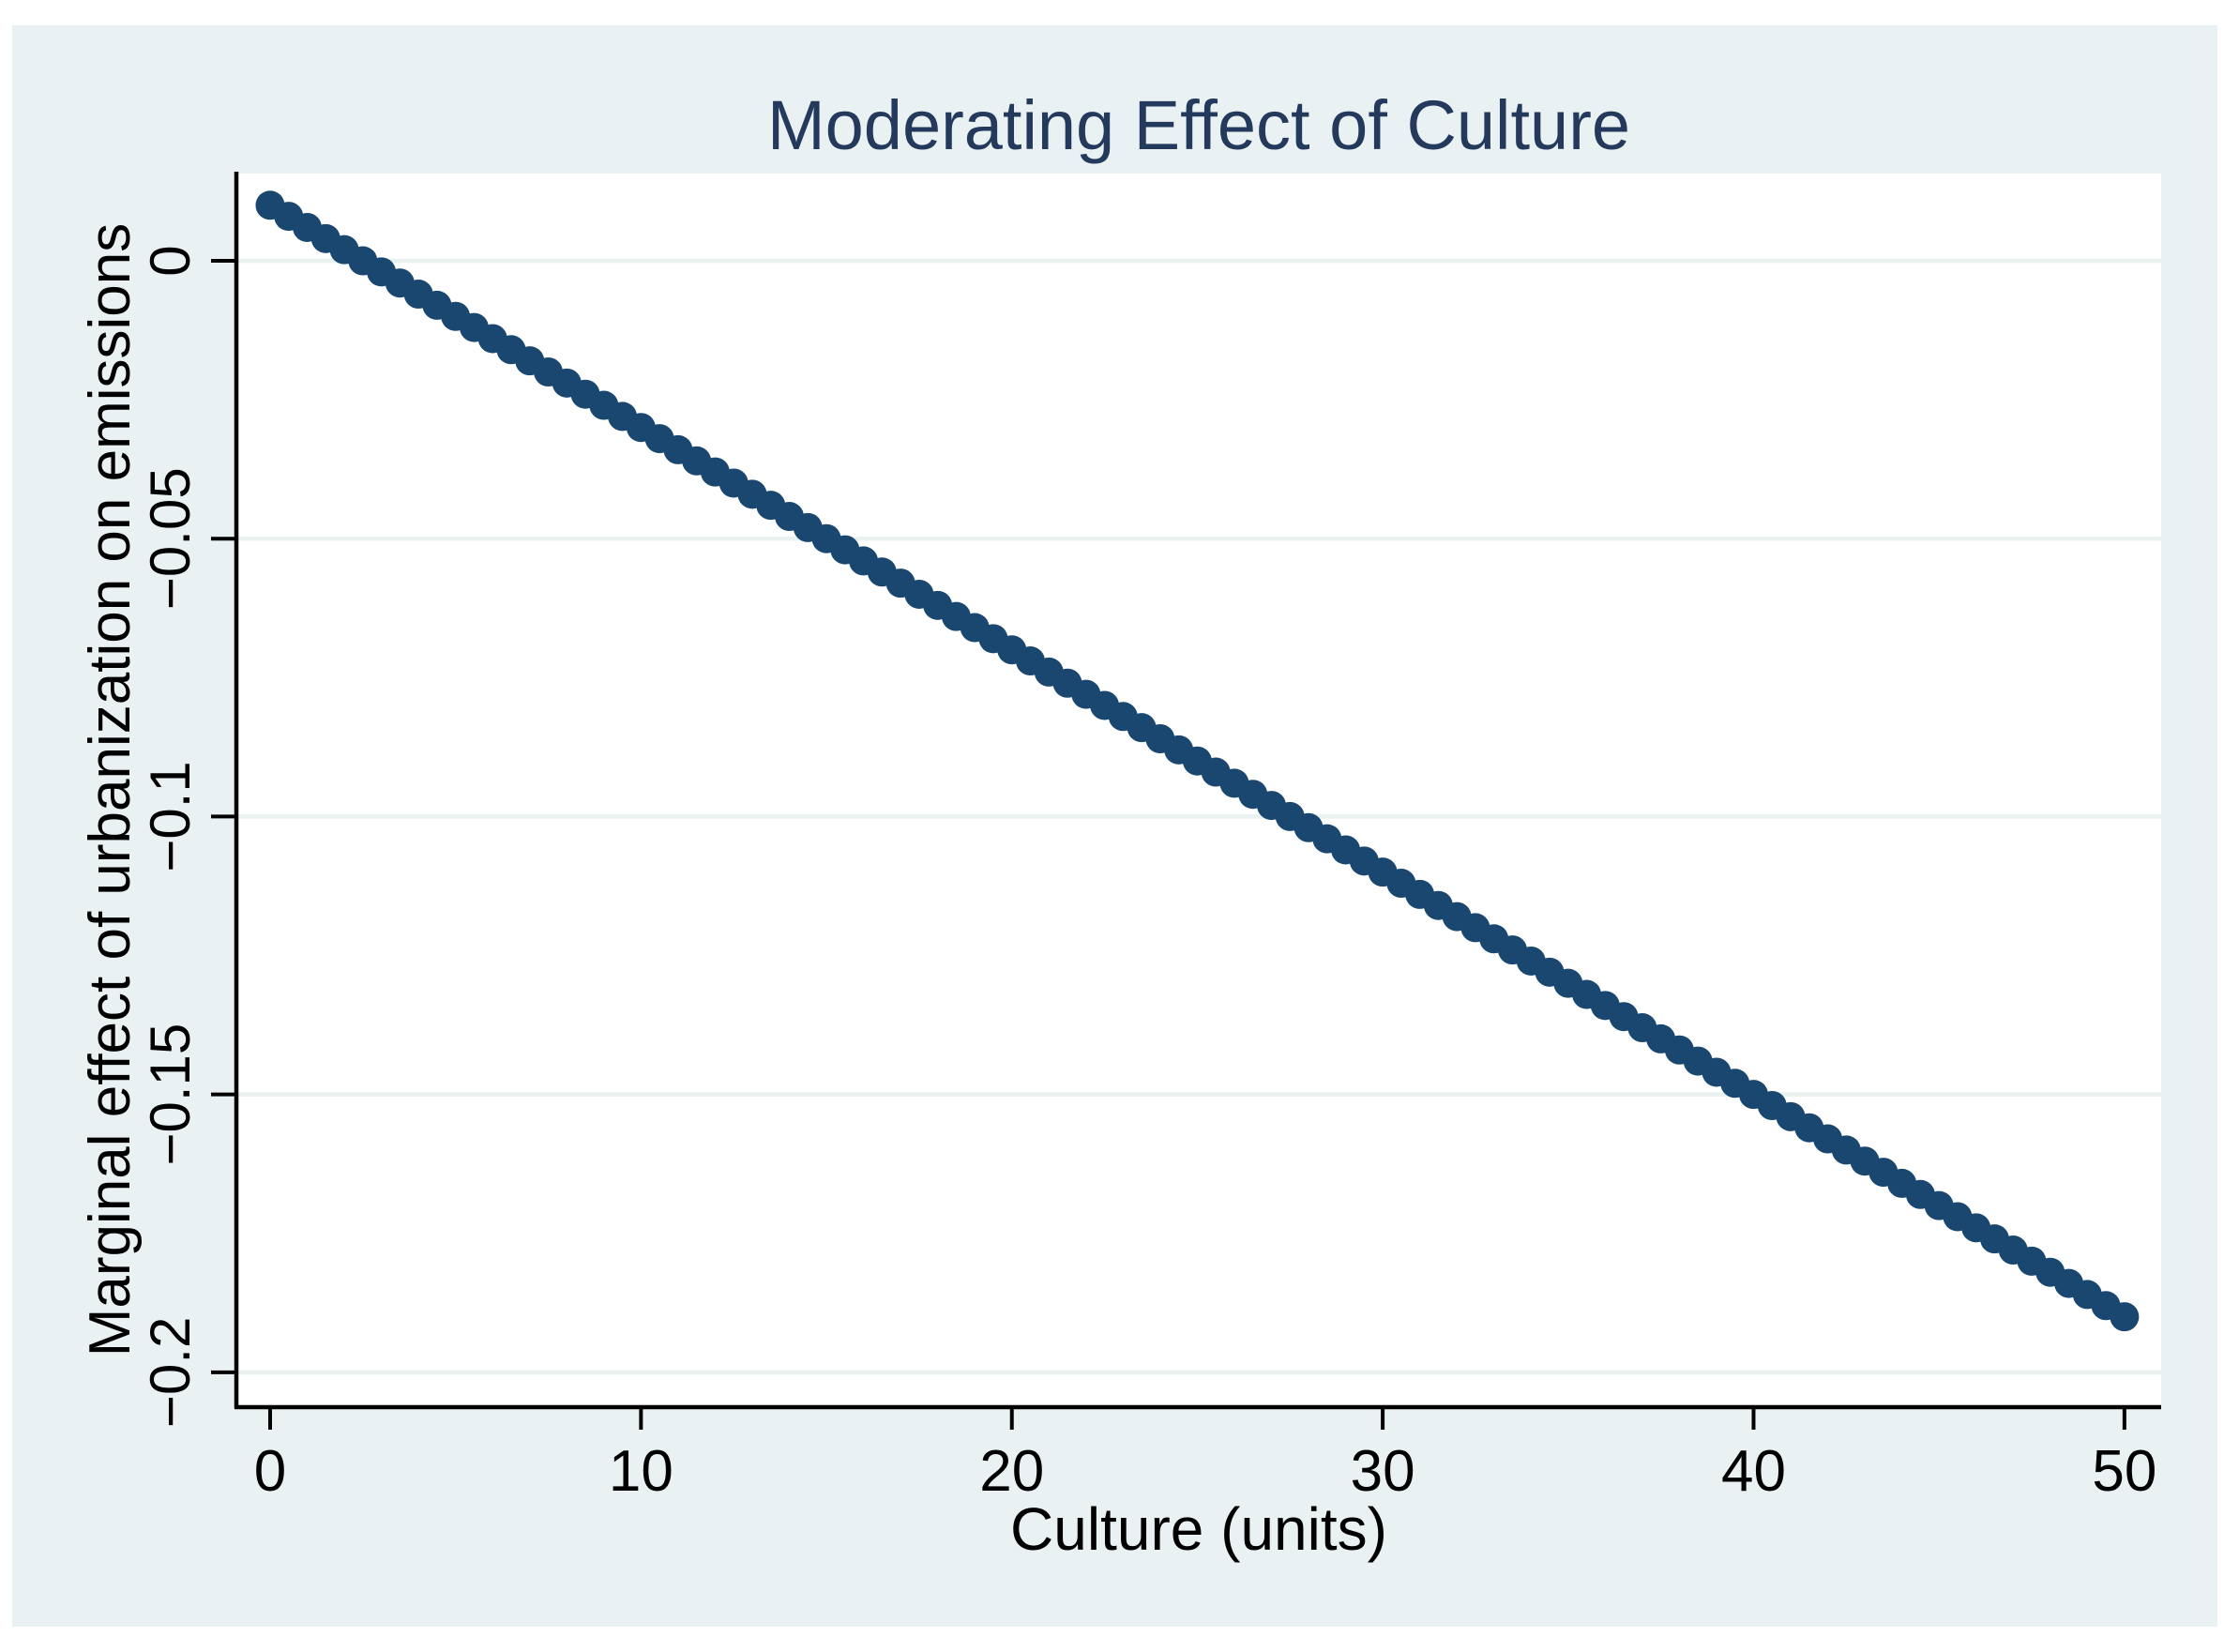 Image resolution: width=2239 pixels, height=1652 pixels. What do you see at coordinates (1198, 125) in the screenshot?
I see `chart-title: Moderating Effect of Culture` at bounding box center [1198, 125].